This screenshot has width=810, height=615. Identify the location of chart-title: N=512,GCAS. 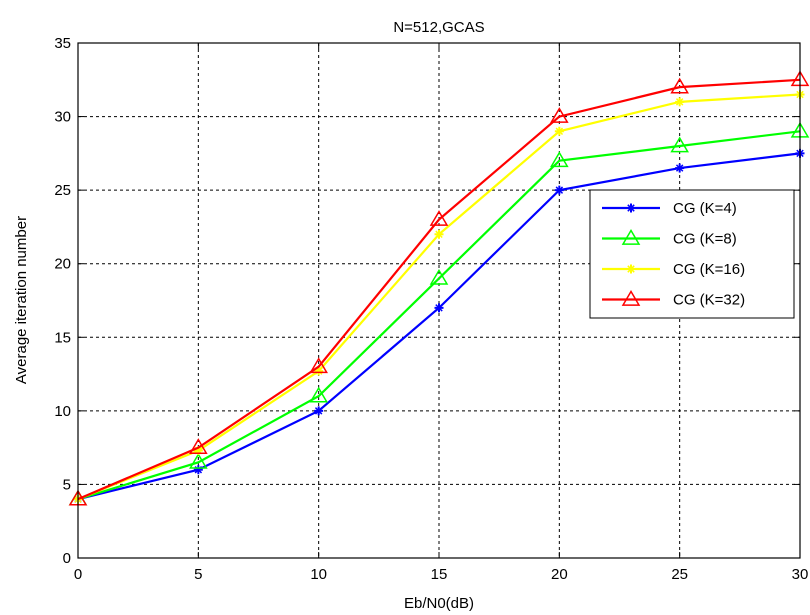
(438, 27).